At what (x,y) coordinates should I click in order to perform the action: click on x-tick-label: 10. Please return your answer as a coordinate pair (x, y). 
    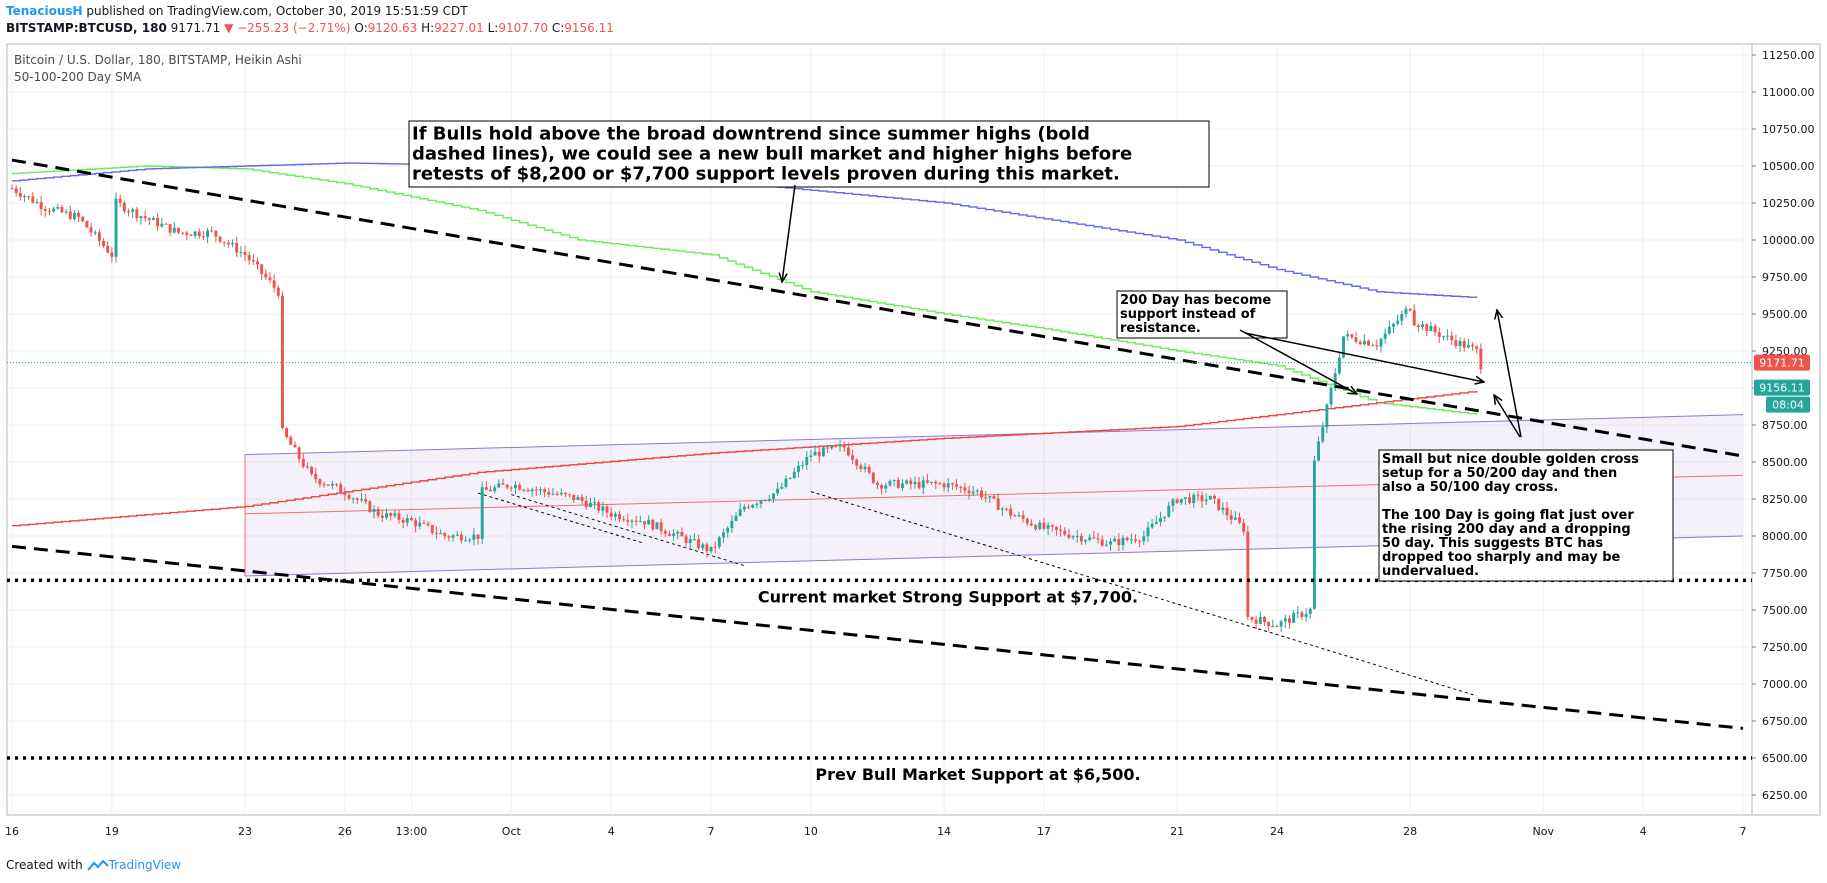
    Looking at the image, I should click on (811, 831).